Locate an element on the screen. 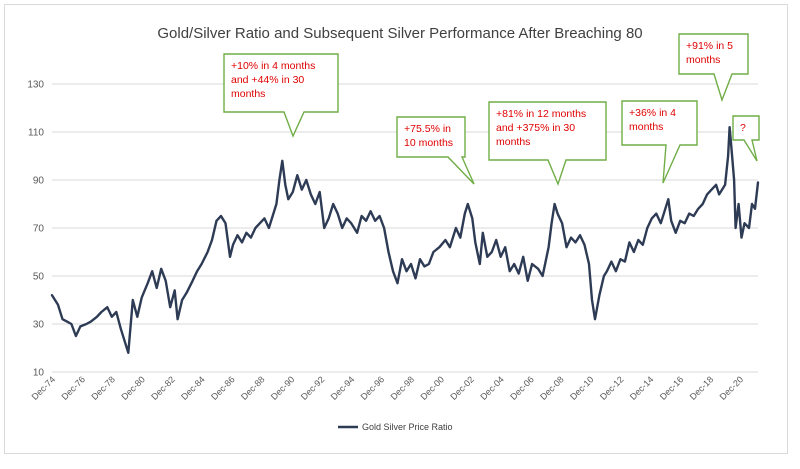 This screenshot has height=469, width=800. x-tick-label: Dec-92 is located at coordinates (313, 388).